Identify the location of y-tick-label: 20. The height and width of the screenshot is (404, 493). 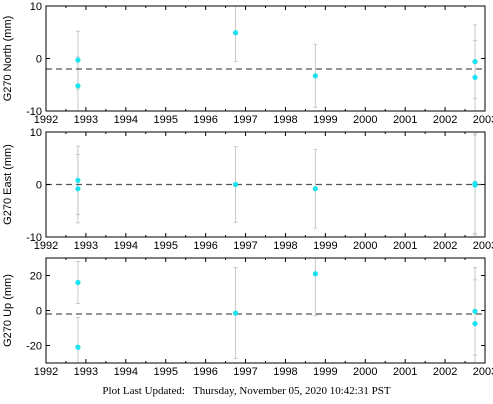
(36, 277).